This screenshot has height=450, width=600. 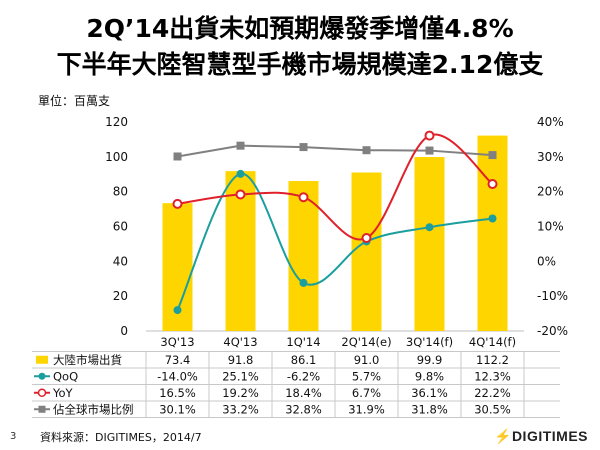 I want to click on table-value: 18.4%, so click(x=303, y=393).